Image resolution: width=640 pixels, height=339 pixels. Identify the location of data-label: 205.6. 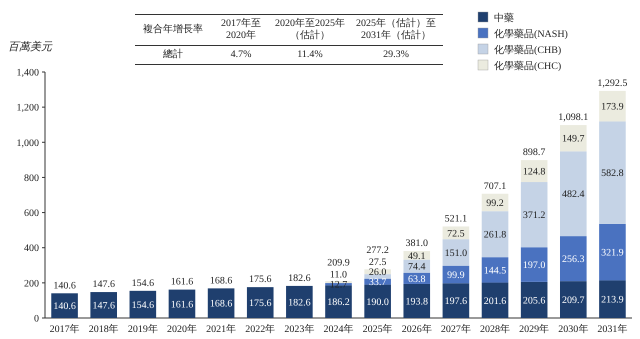
(534, 300).